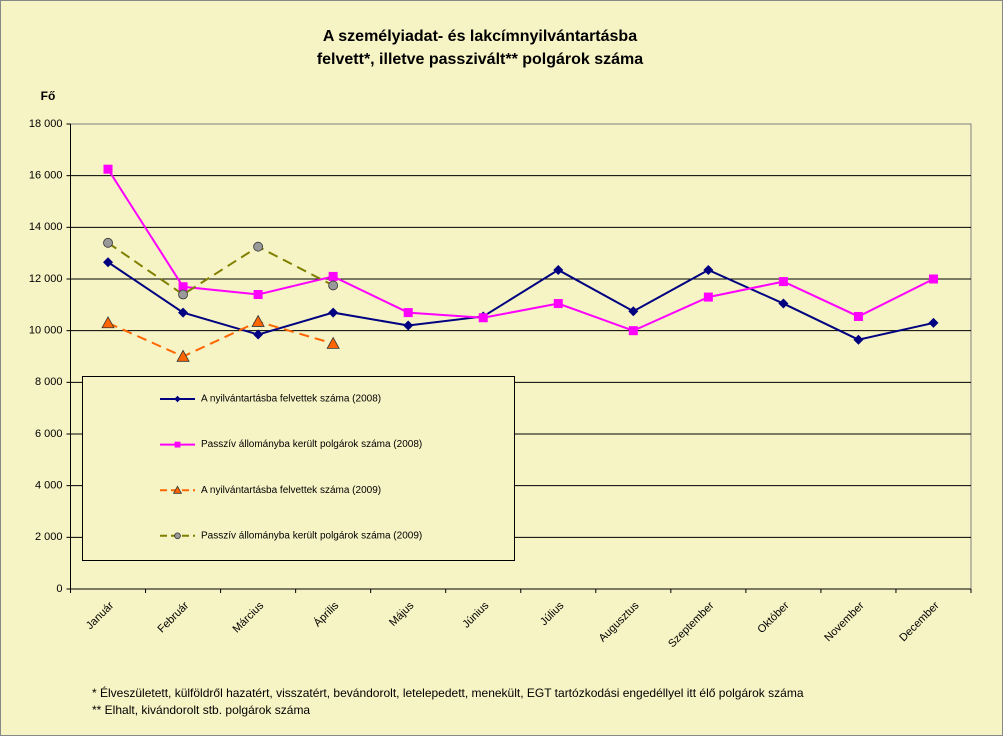 This screenshot has height=736, width=1003. I want to click on y-tick-label: 4 000, so click(49, 486).